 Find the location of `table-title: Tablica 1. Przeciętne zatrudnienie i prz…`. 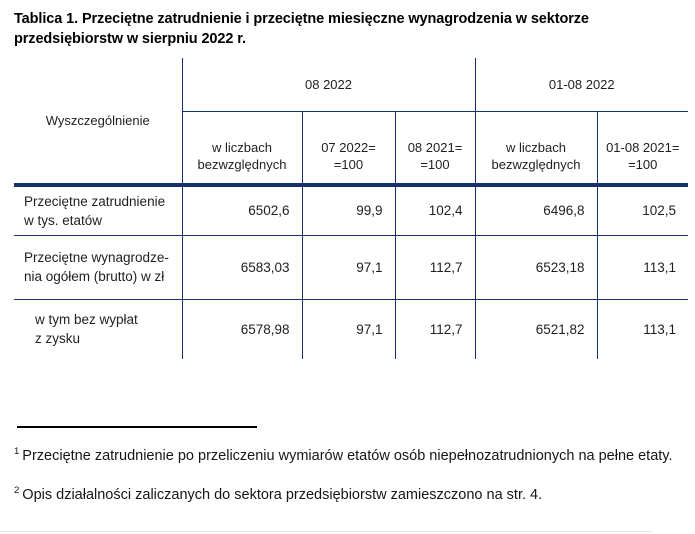

table-title: Tablica 1. Przeciętne zatrudnienie i prz… is located at coordinates (301, 29).